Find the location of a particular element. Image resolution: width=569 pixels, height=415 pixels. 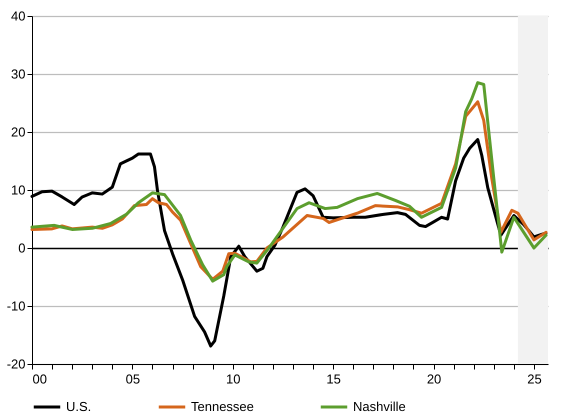

y-tick-label: 10 is located at coordinates (18, 190).